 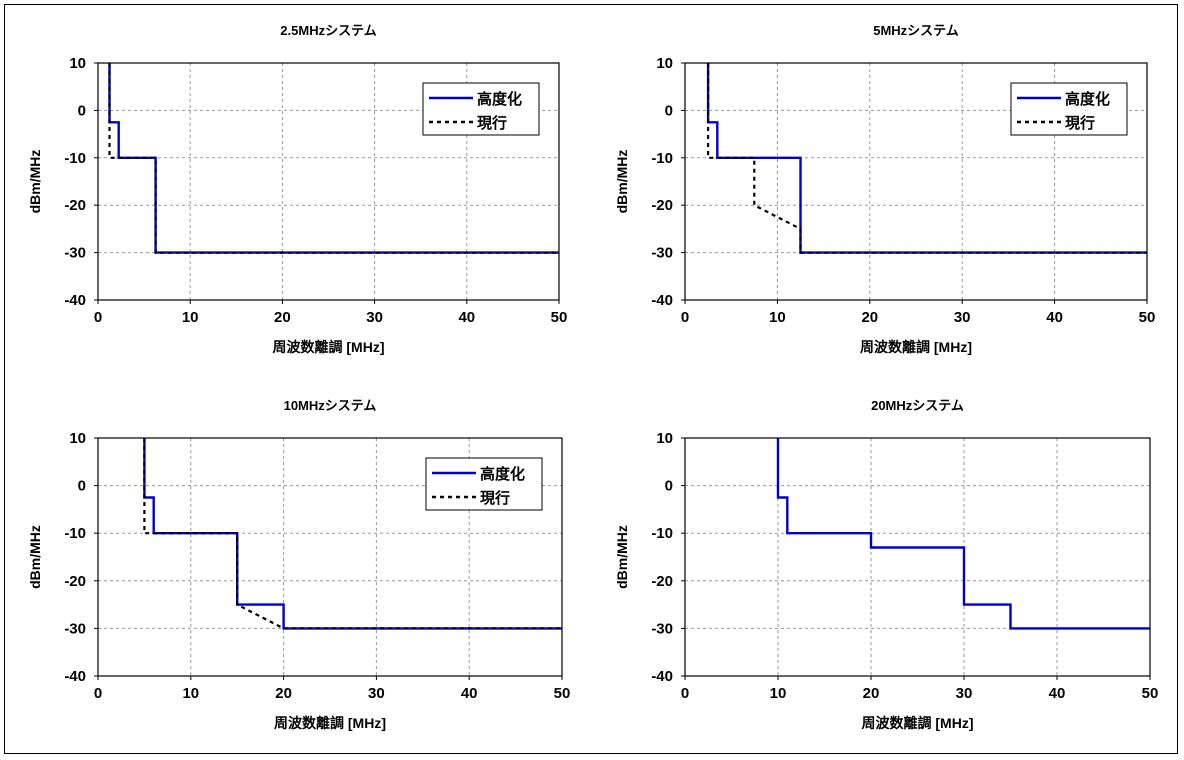 I want to click on plot-area, so click(x=917, y=557).